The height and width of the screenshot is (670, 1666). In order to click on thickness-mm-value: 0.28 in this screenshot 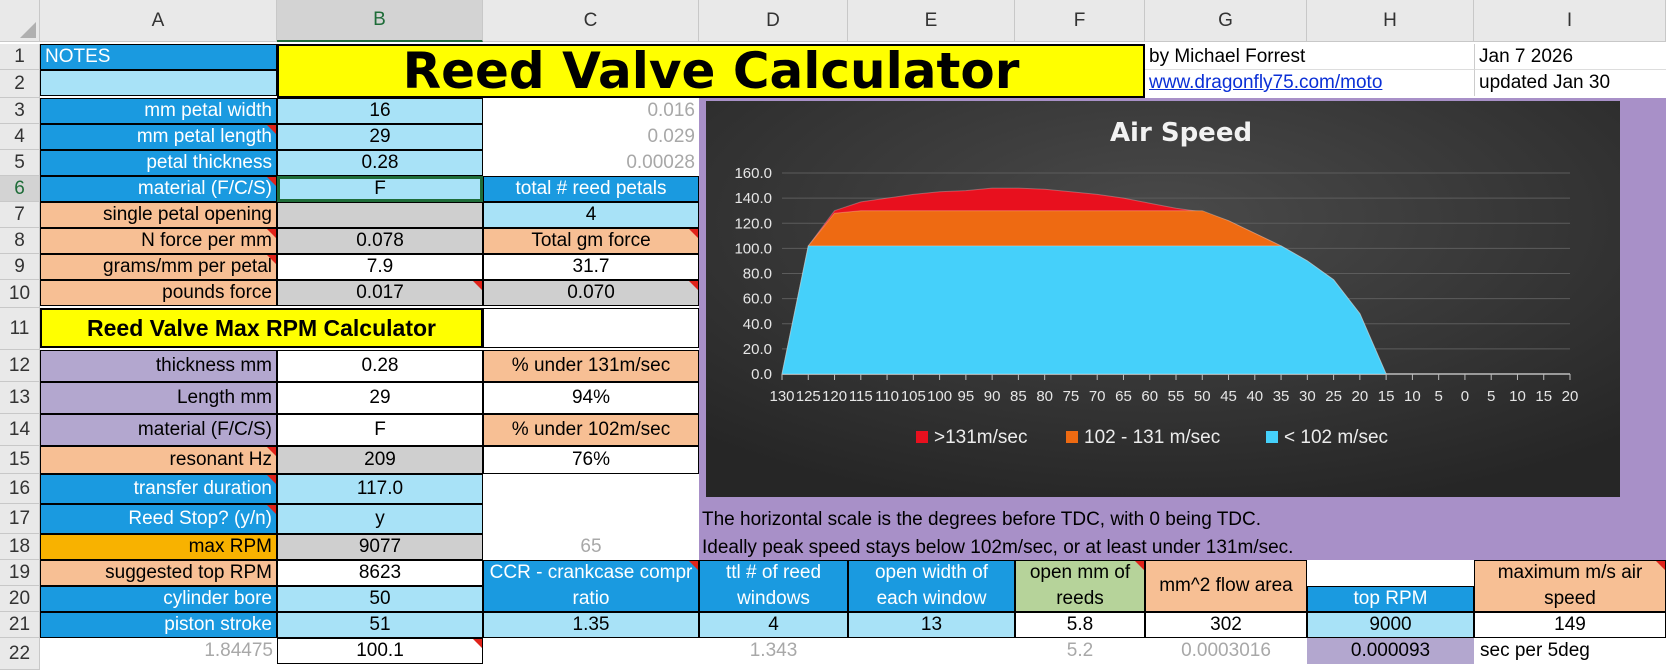, I will do `click(380, 366)`.